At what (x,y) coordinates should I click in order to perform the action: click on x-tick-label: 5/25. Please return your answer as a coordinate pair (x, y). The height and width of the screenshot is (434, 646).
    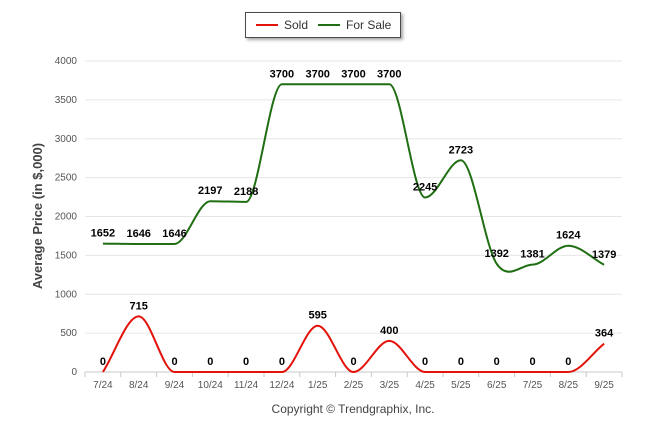
    Looking at the image, I should click on (461, 385).